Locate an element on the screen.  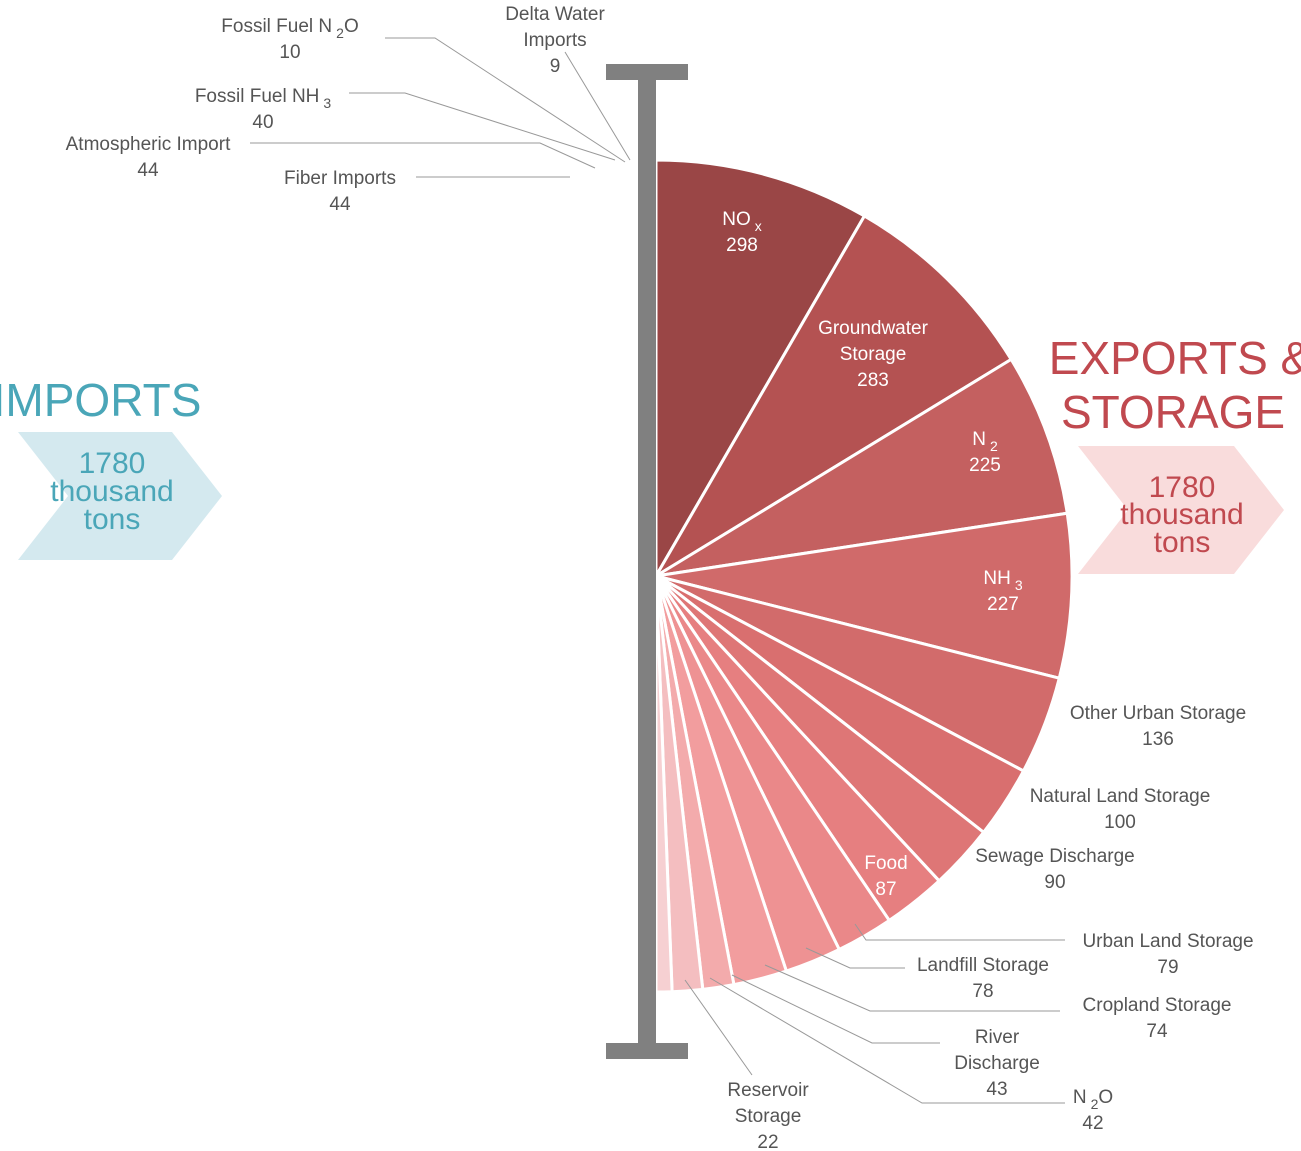
slice-value-label: 396 is located at coordinates (329, 611).